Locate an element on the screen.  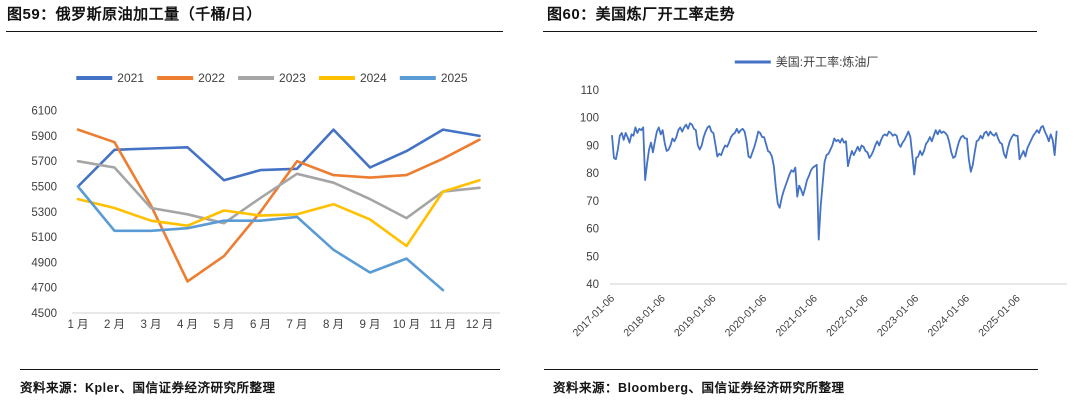
series-line-2022 is located at coordinates (278, 205).